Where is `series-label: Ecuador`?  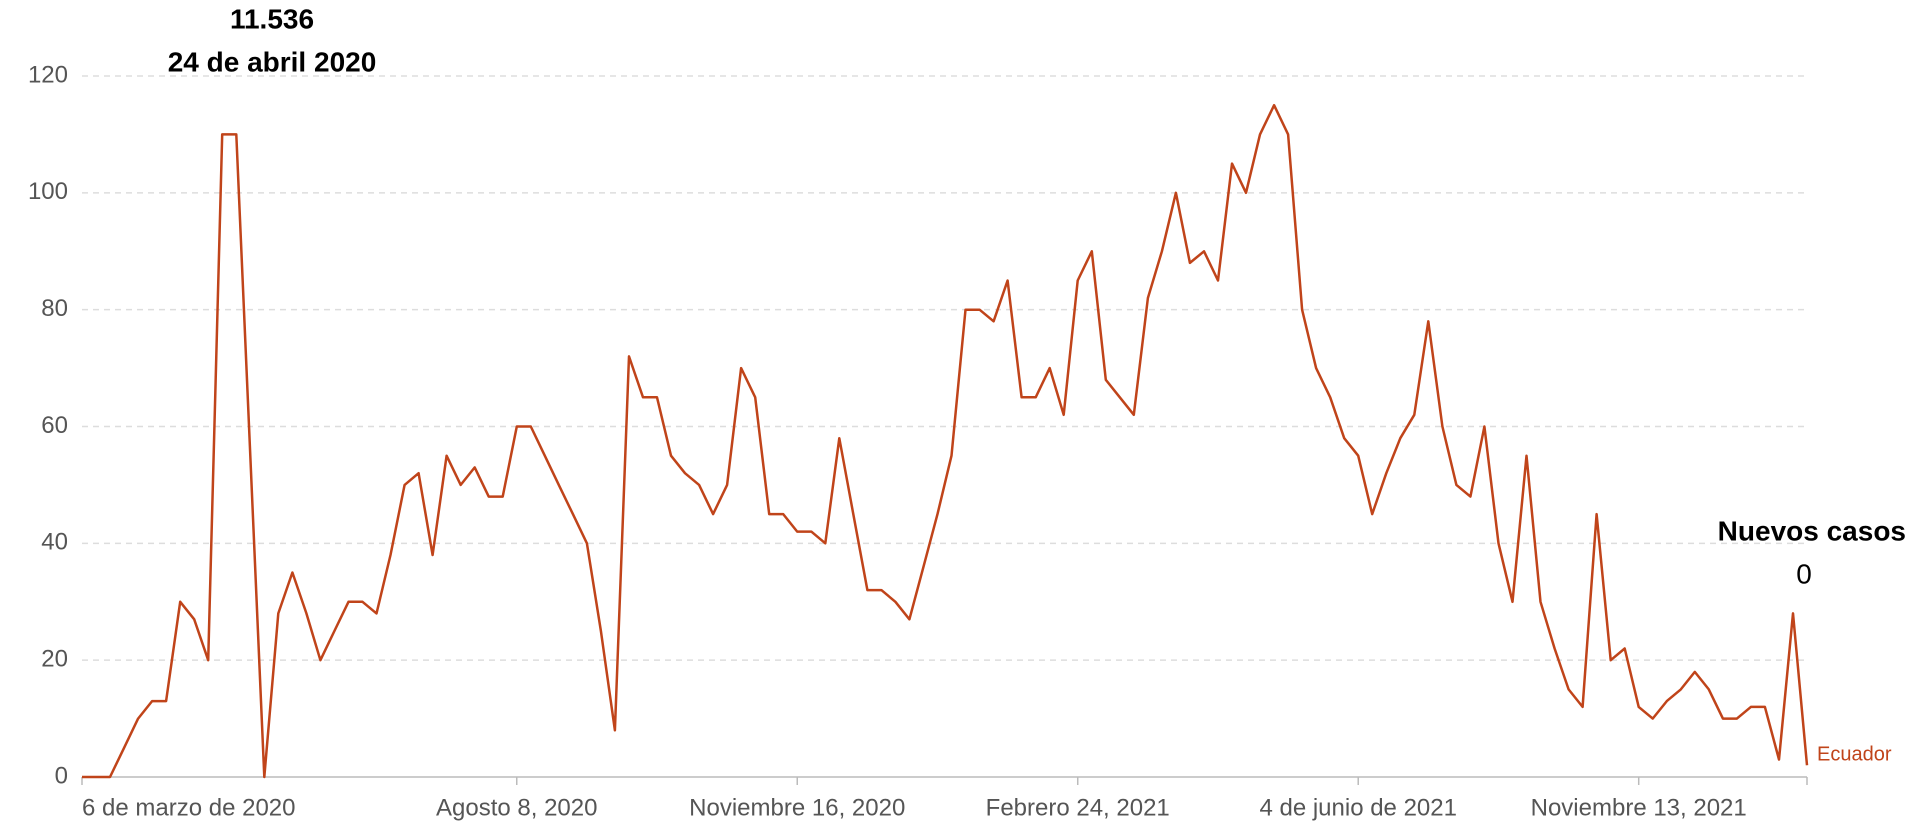 series-label: Ecuador is located at coordinates (1854, 755).